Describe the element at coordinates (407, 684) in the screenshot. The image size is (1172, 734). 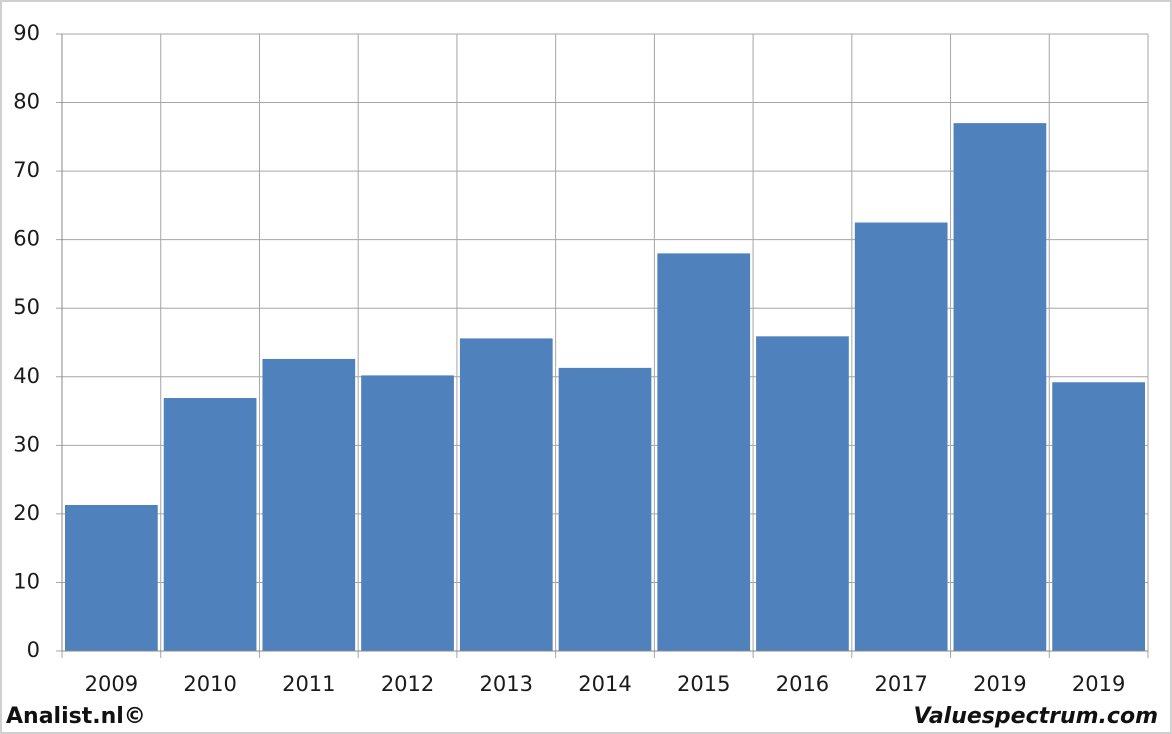
I see `x-tick-label: 2012` at that location.